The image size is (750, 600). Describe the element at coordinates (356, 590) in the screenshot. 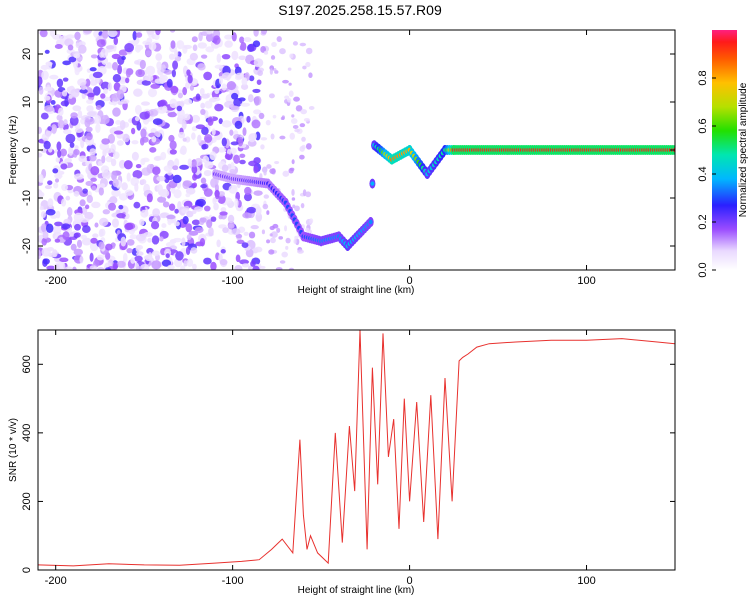

I see `snr-x-label: Height of straight line (km)` at that location.